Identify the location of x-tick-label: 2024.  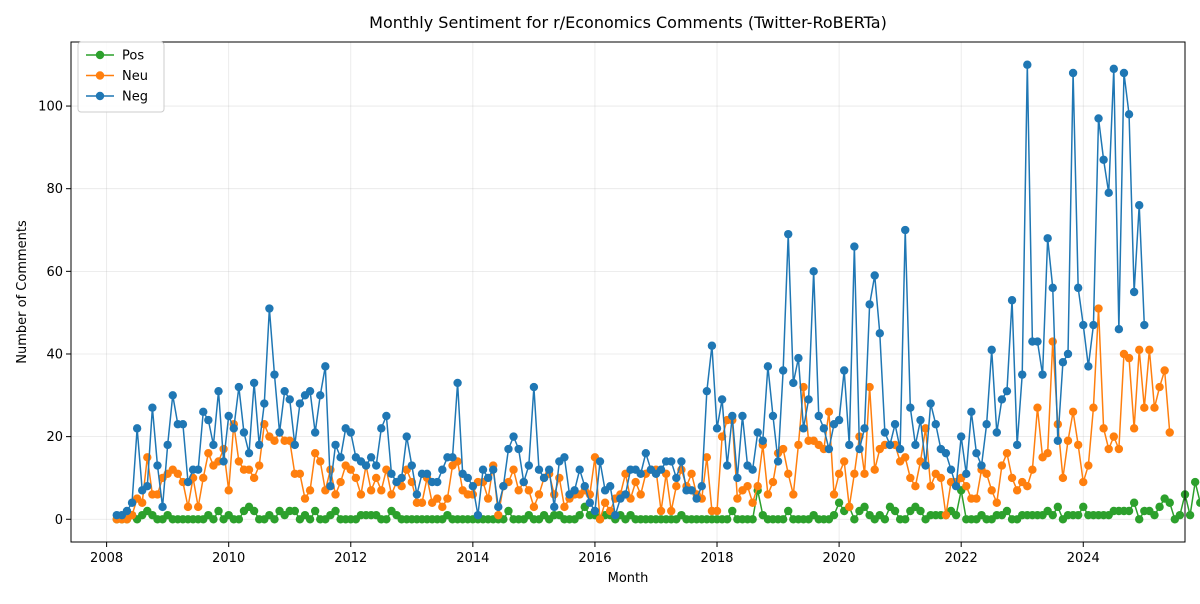
(1083, 558).